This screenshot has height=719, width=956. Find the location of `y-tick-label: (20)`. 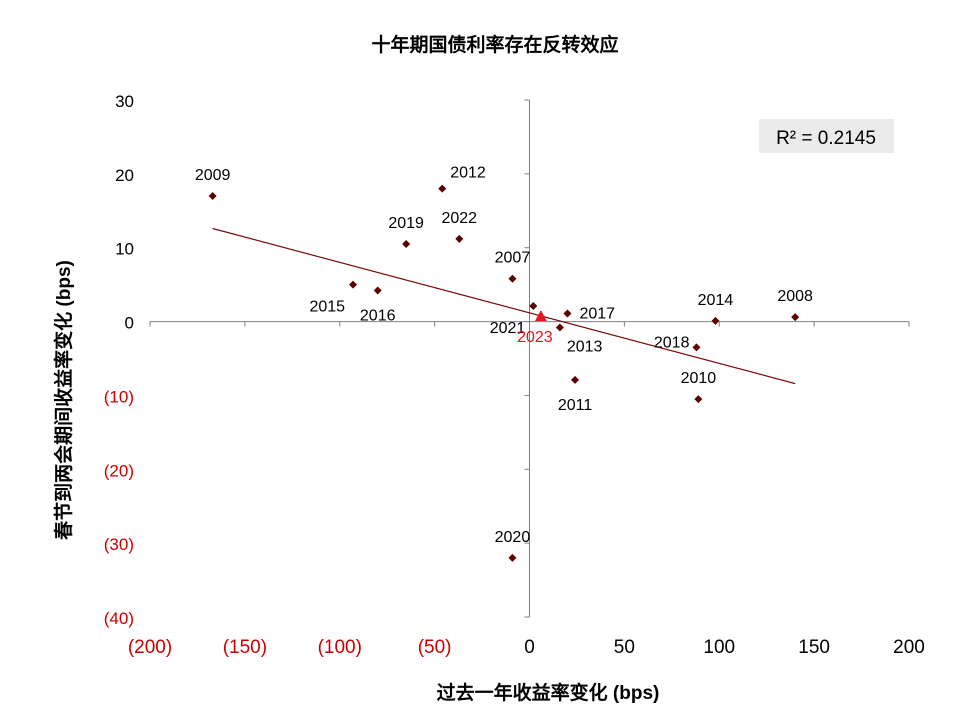

y-tick-label: (20) is located at coordinates (119, 470).